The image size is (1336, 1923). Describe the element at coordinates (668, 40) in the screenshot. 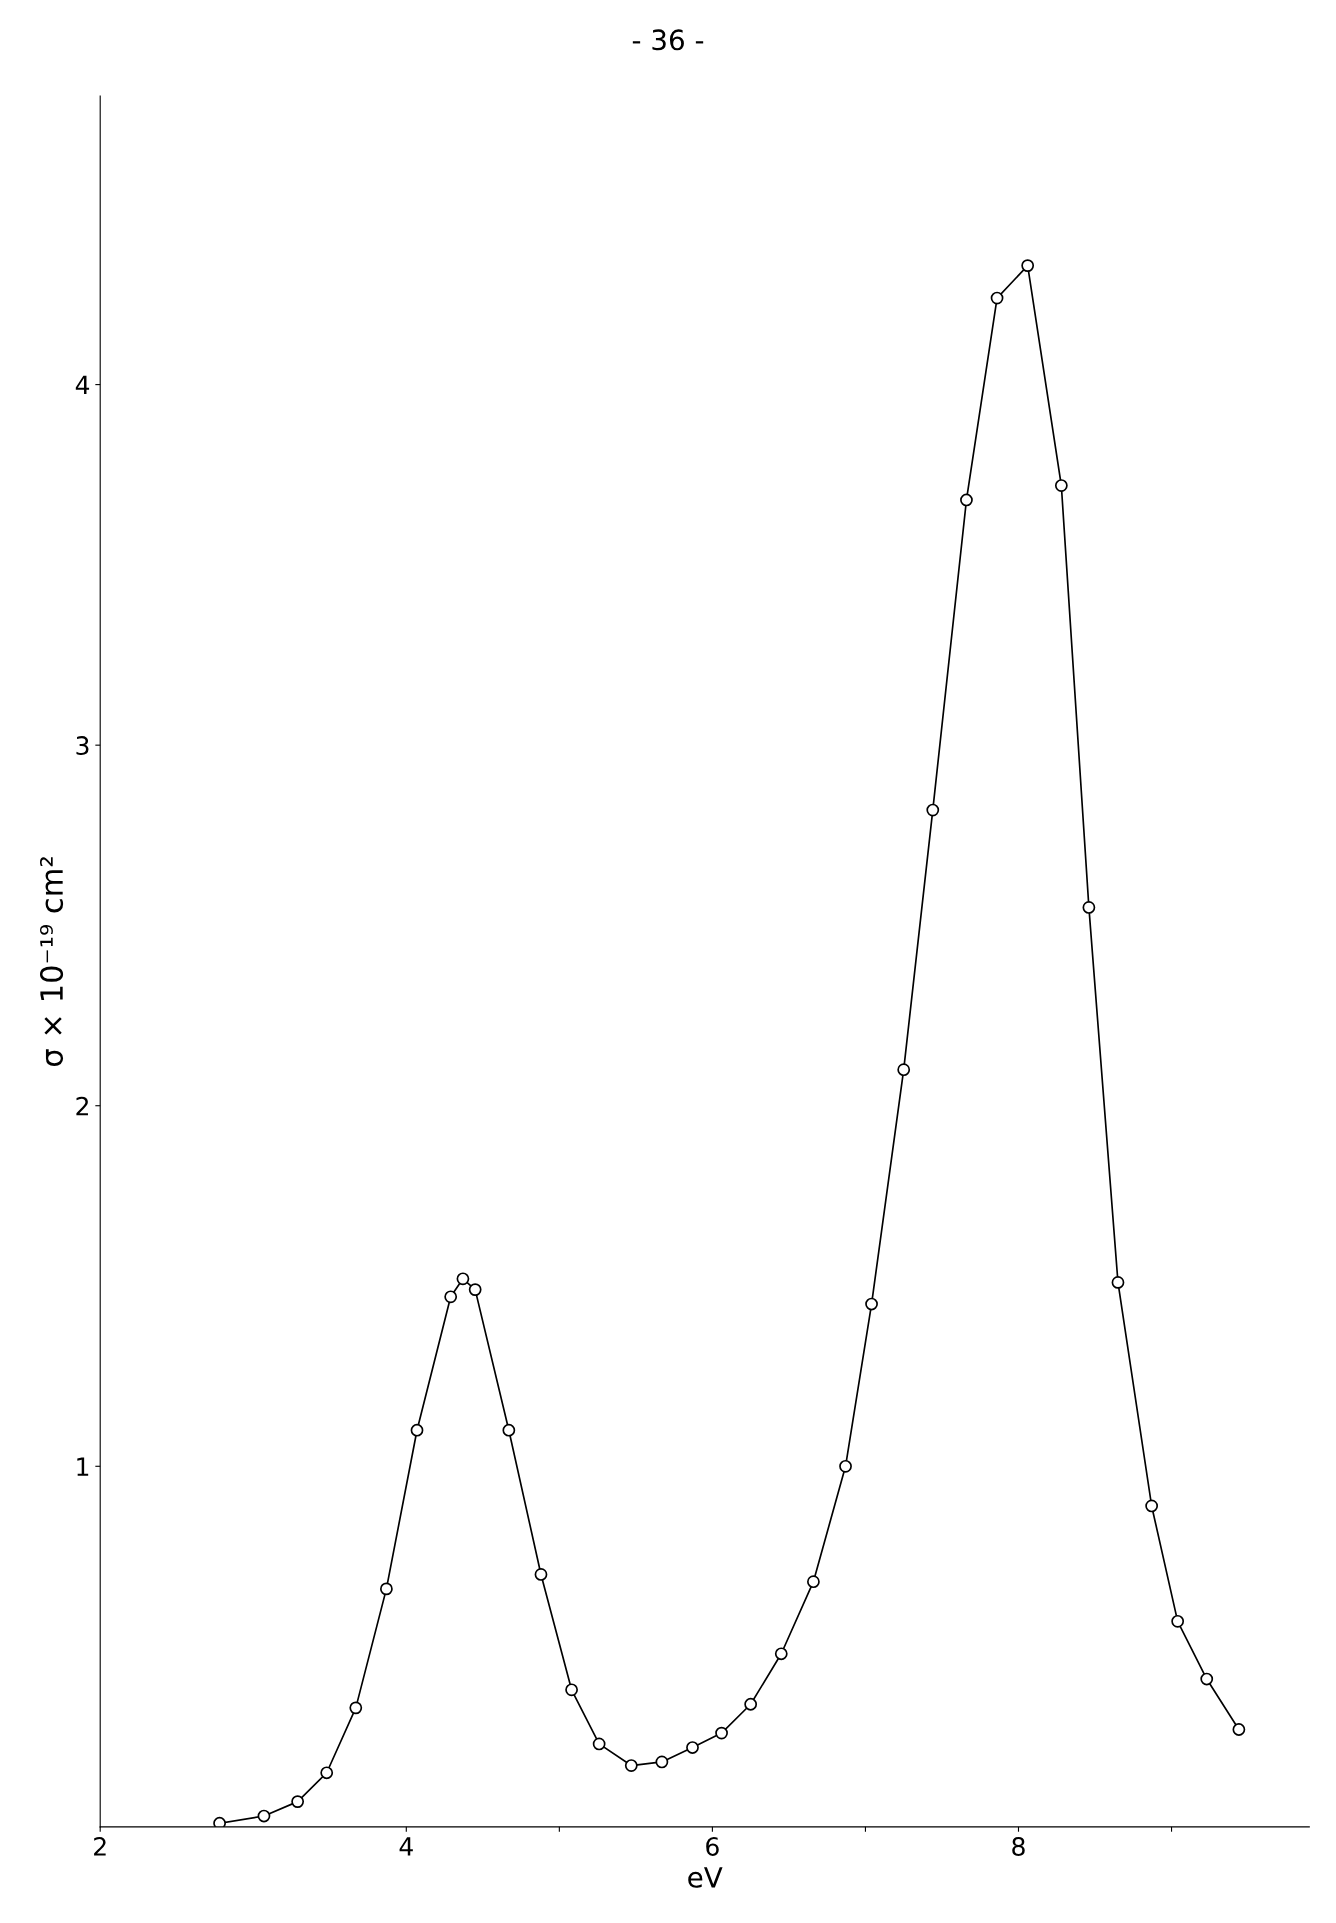

I see `text: - 36 -` at that location.